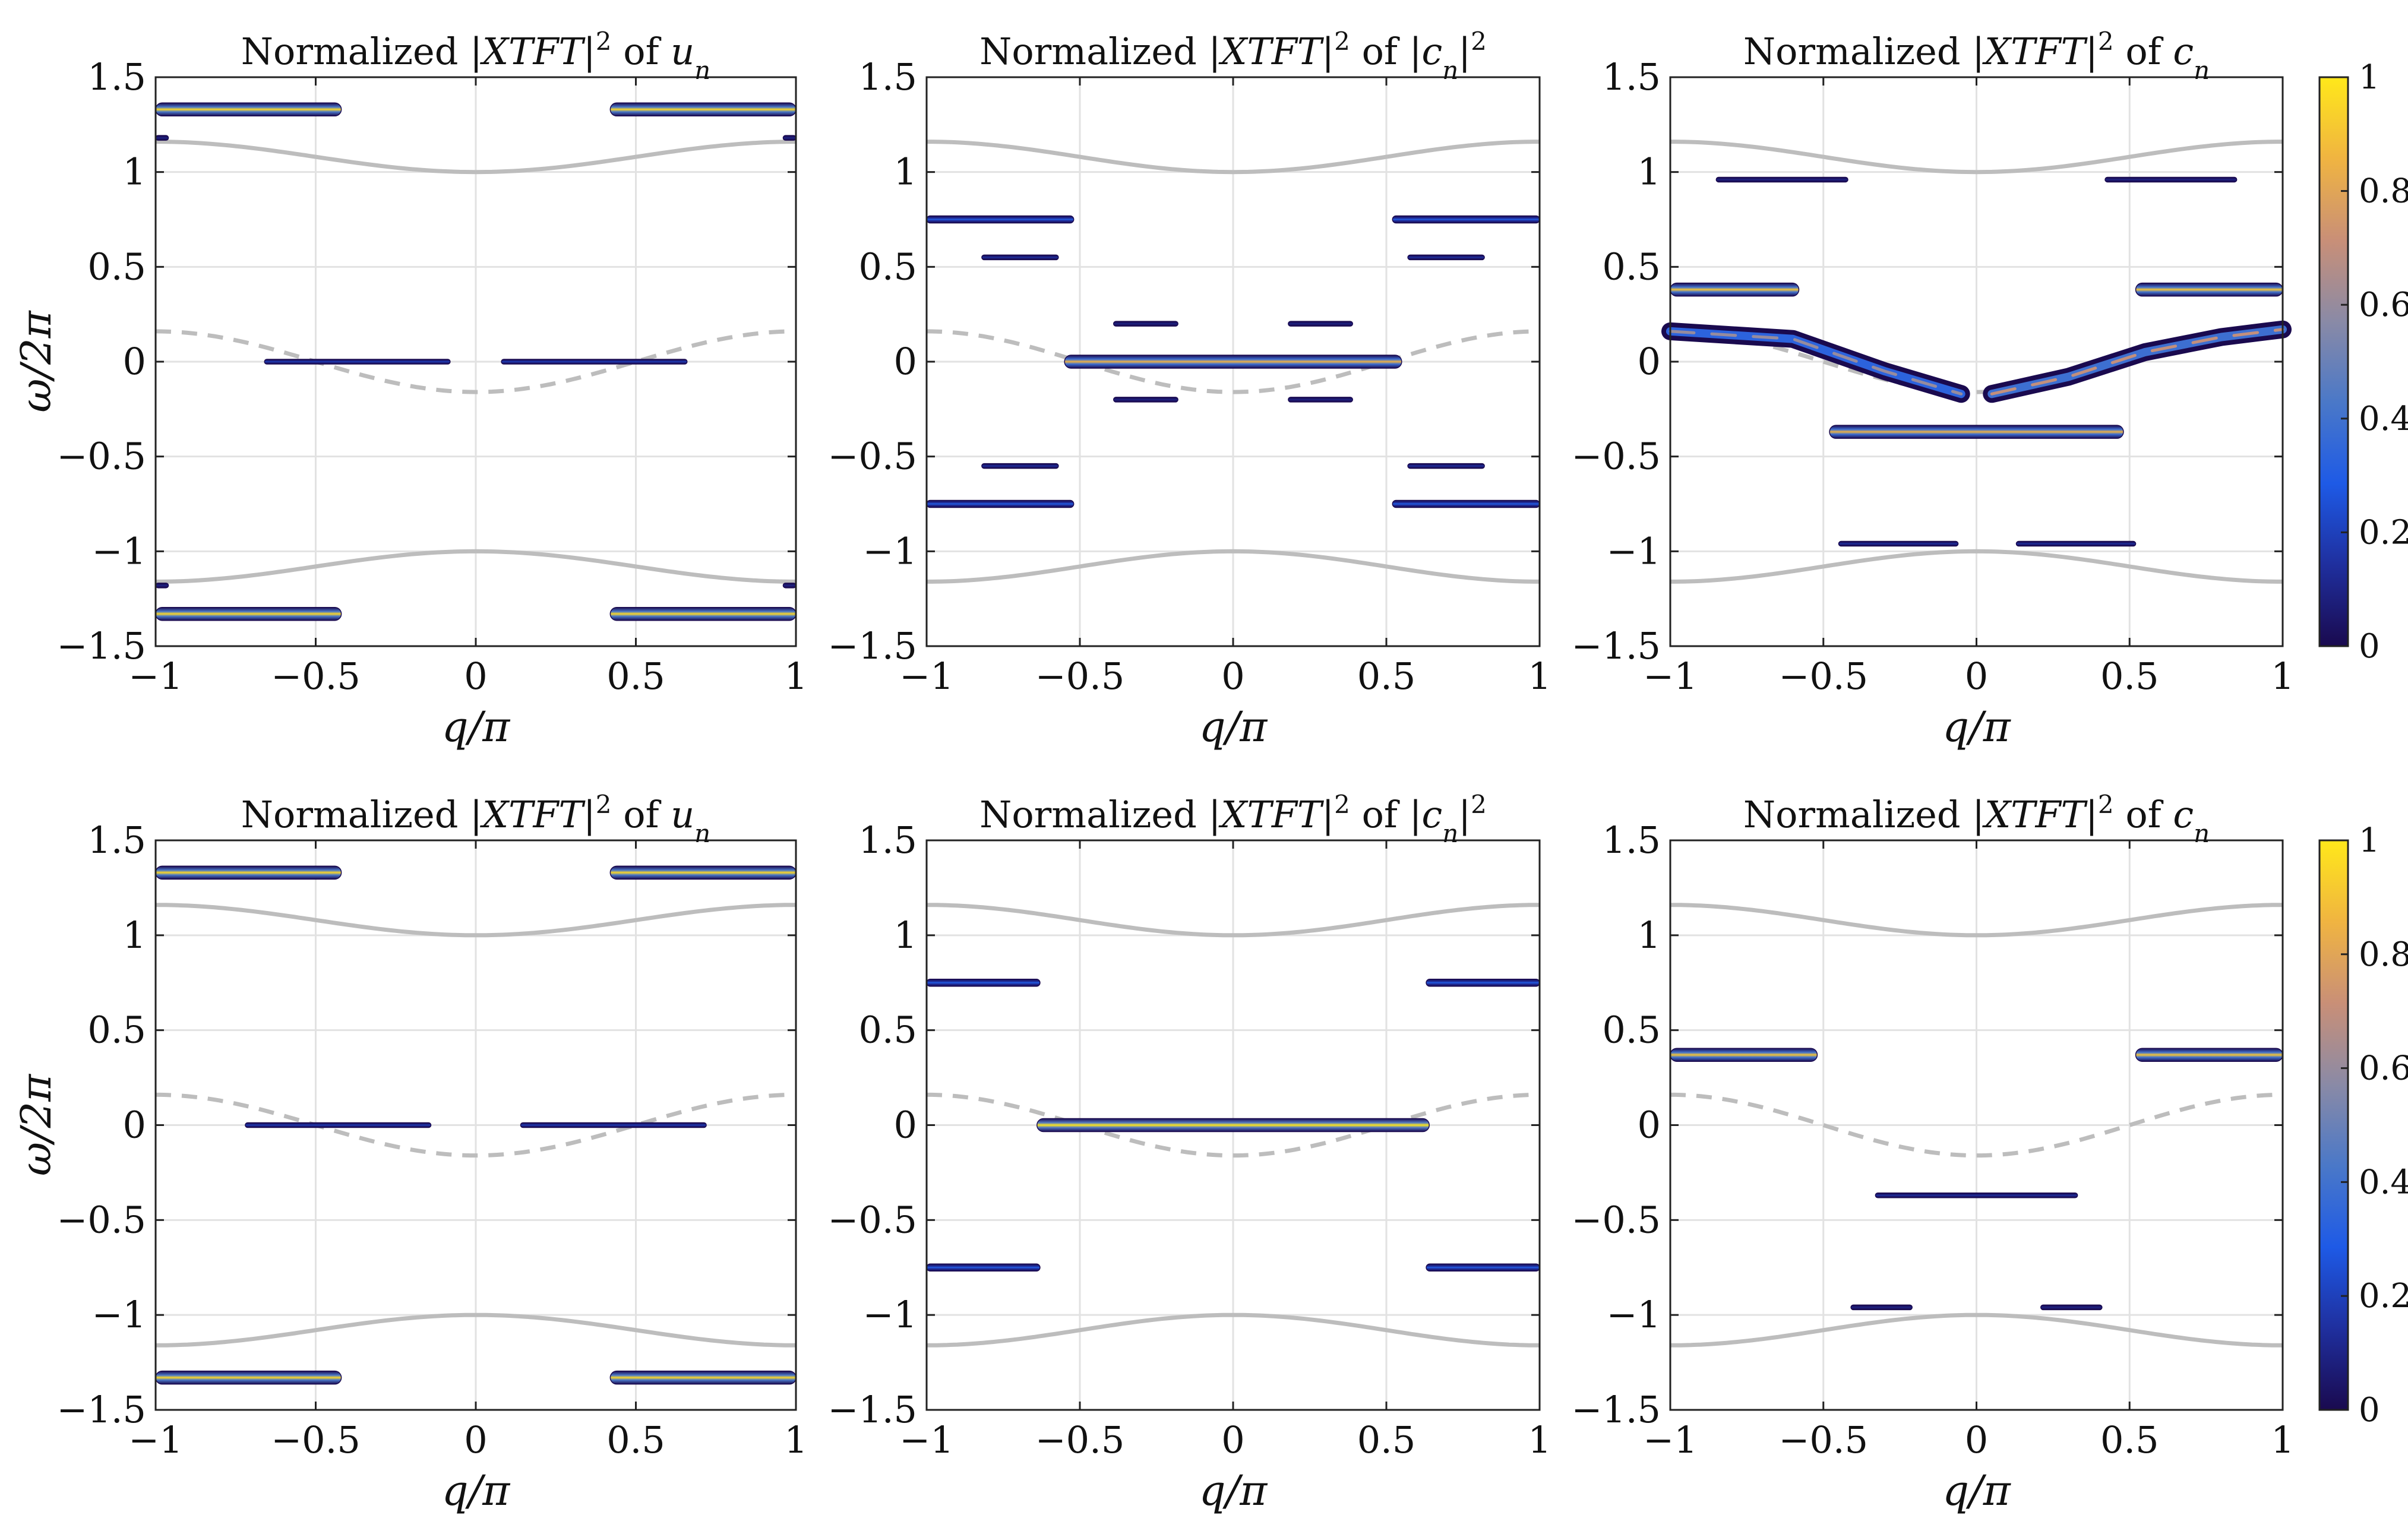 The image size is (2408, 1534). I want to click on colorbar-tick-label: 0.2, so click(2383, 1296).